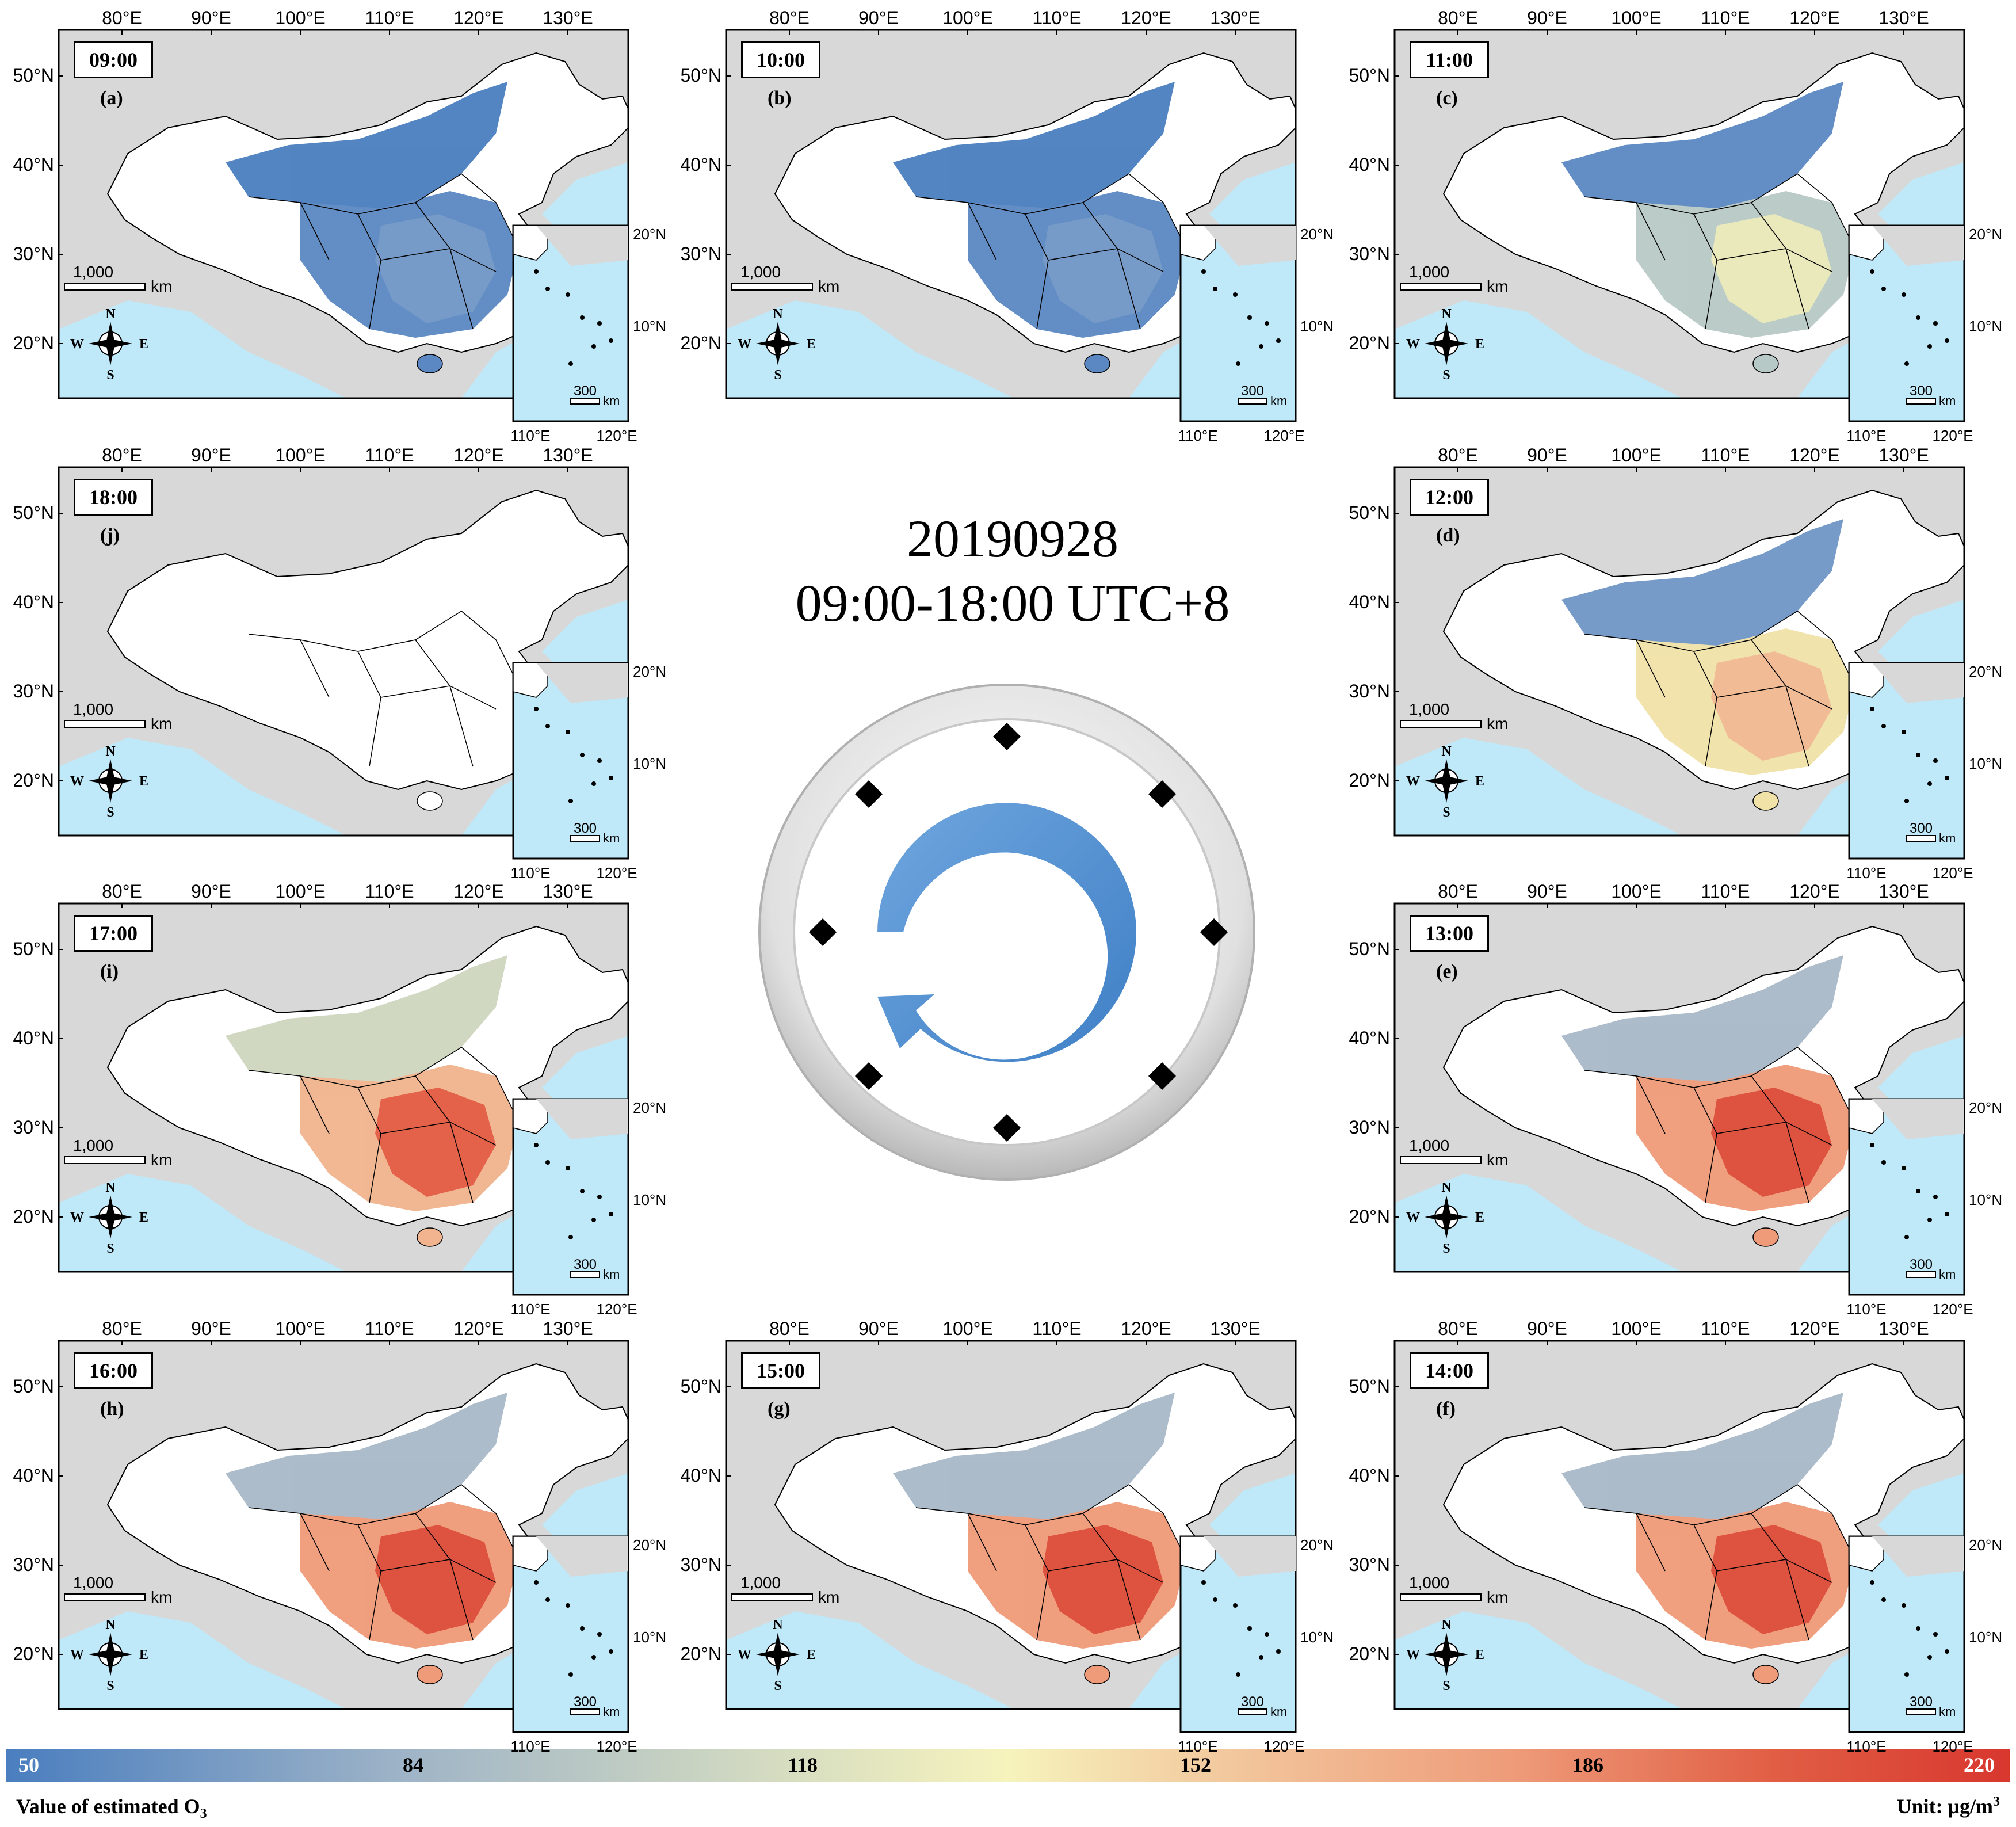 The height and width of the screenshot is (1827, 2016). I want to click on scalebar-value: 1,000, so click(760, 1583).